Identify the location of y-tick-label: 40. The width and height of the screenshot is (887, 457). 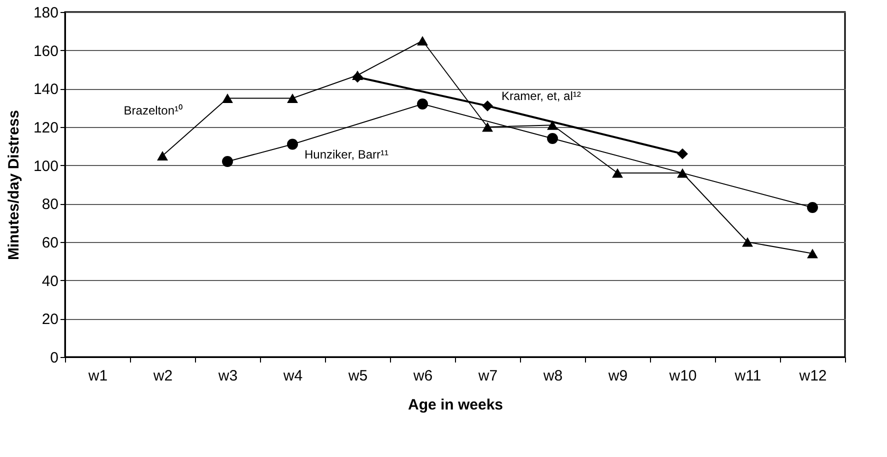
(50, 281).